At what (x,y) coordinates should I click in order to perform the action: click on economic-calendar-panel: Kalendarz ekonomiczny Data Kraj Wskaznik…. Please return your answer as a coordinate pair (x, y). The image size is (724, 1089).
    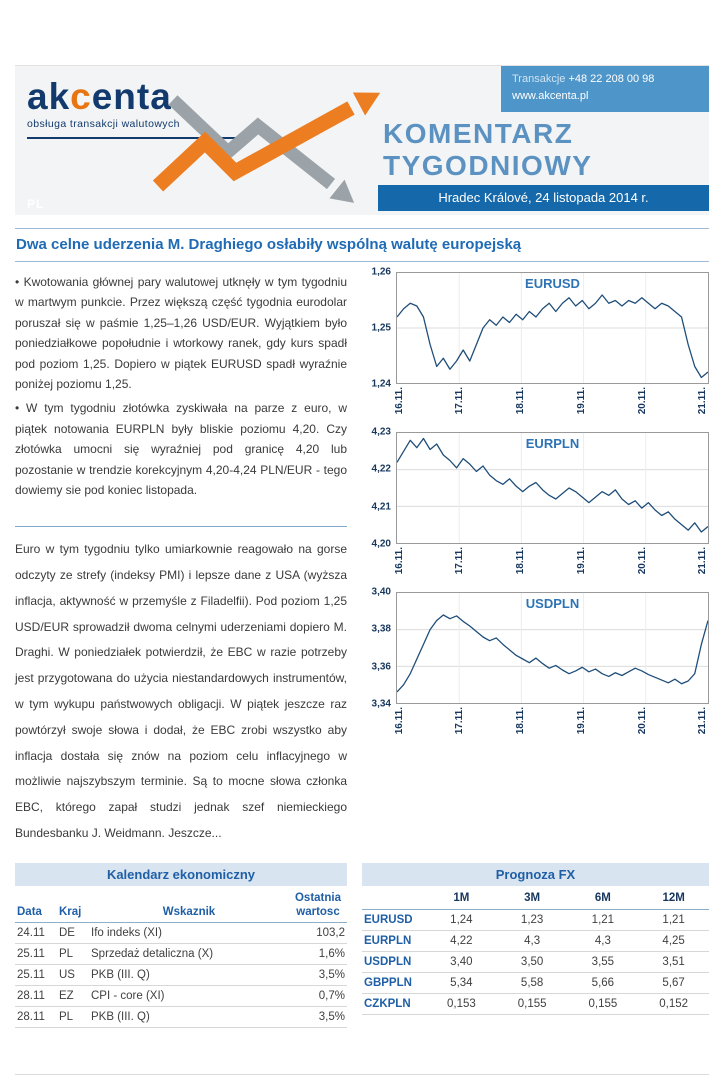
    Looking at the image, I should click on (181, 945).